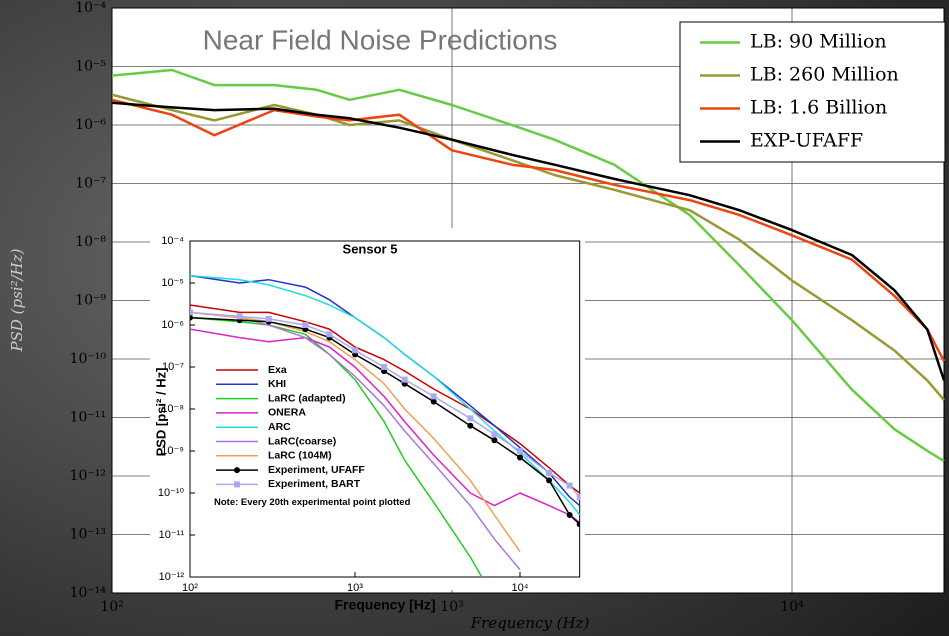 This screenshot has width=949, height=636. I want to click on legend-label: Experiment, UFAFF, so click(316, 470).